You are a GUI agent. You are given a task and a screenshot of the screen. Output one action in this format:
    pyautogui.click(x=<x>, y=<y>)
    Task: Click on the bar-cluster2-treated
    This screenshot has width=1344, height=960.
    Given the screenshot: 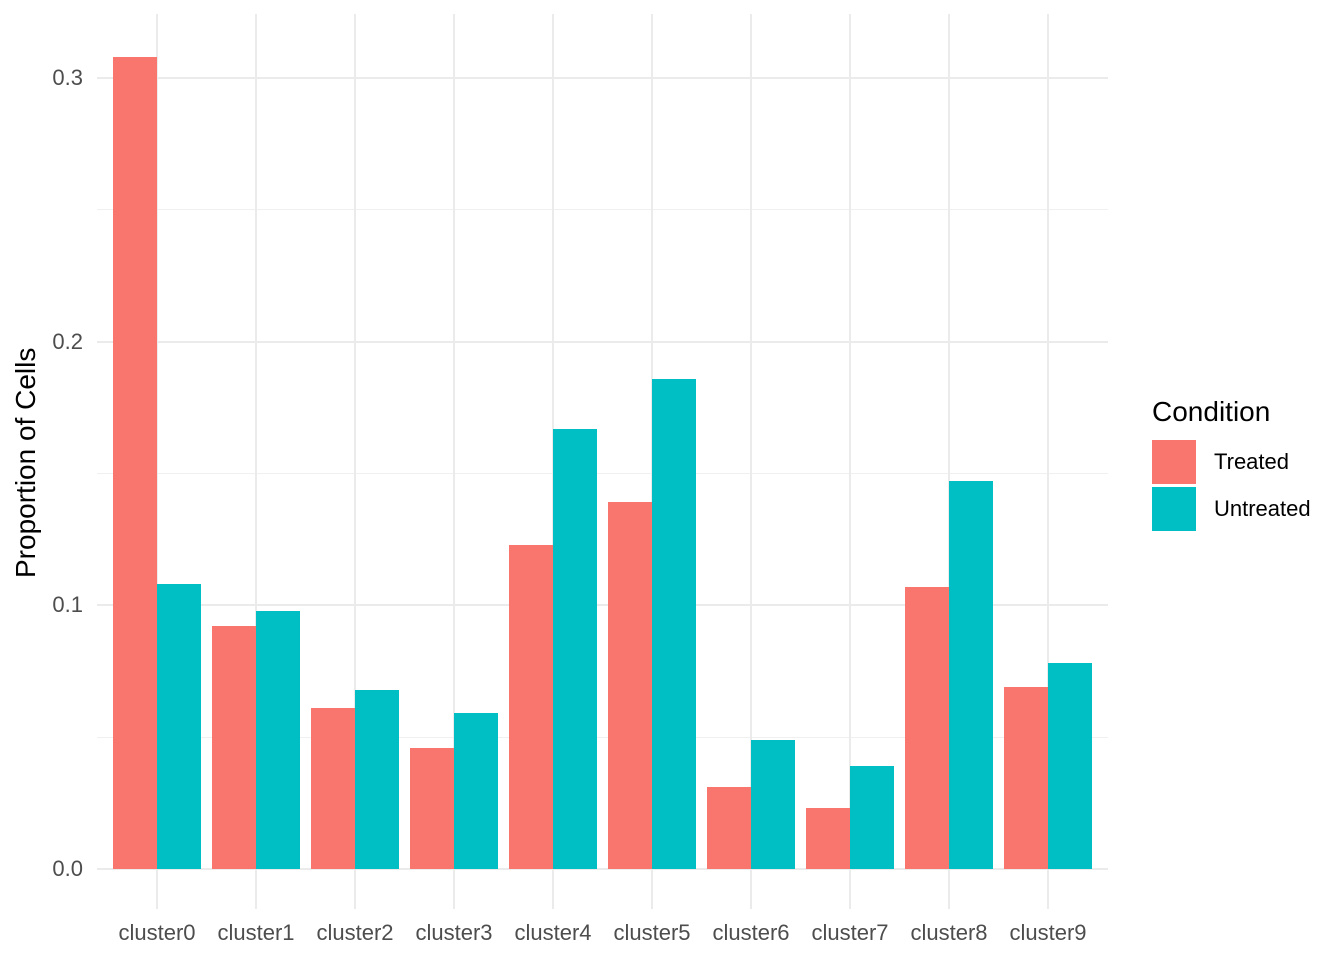 What is the action you would take?
    pyautogui.click(x=333, y=788)
    